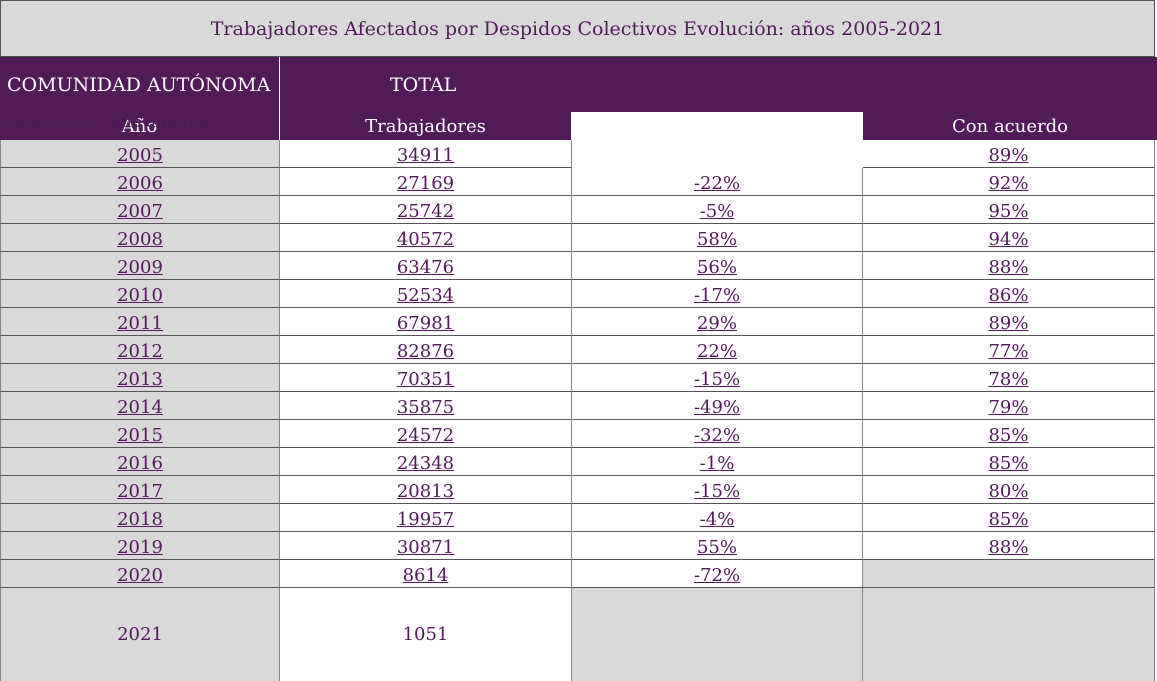  Describe the element at coordinates (140, 294) in the screenshot. I see `year-cell: 2010` at that location.